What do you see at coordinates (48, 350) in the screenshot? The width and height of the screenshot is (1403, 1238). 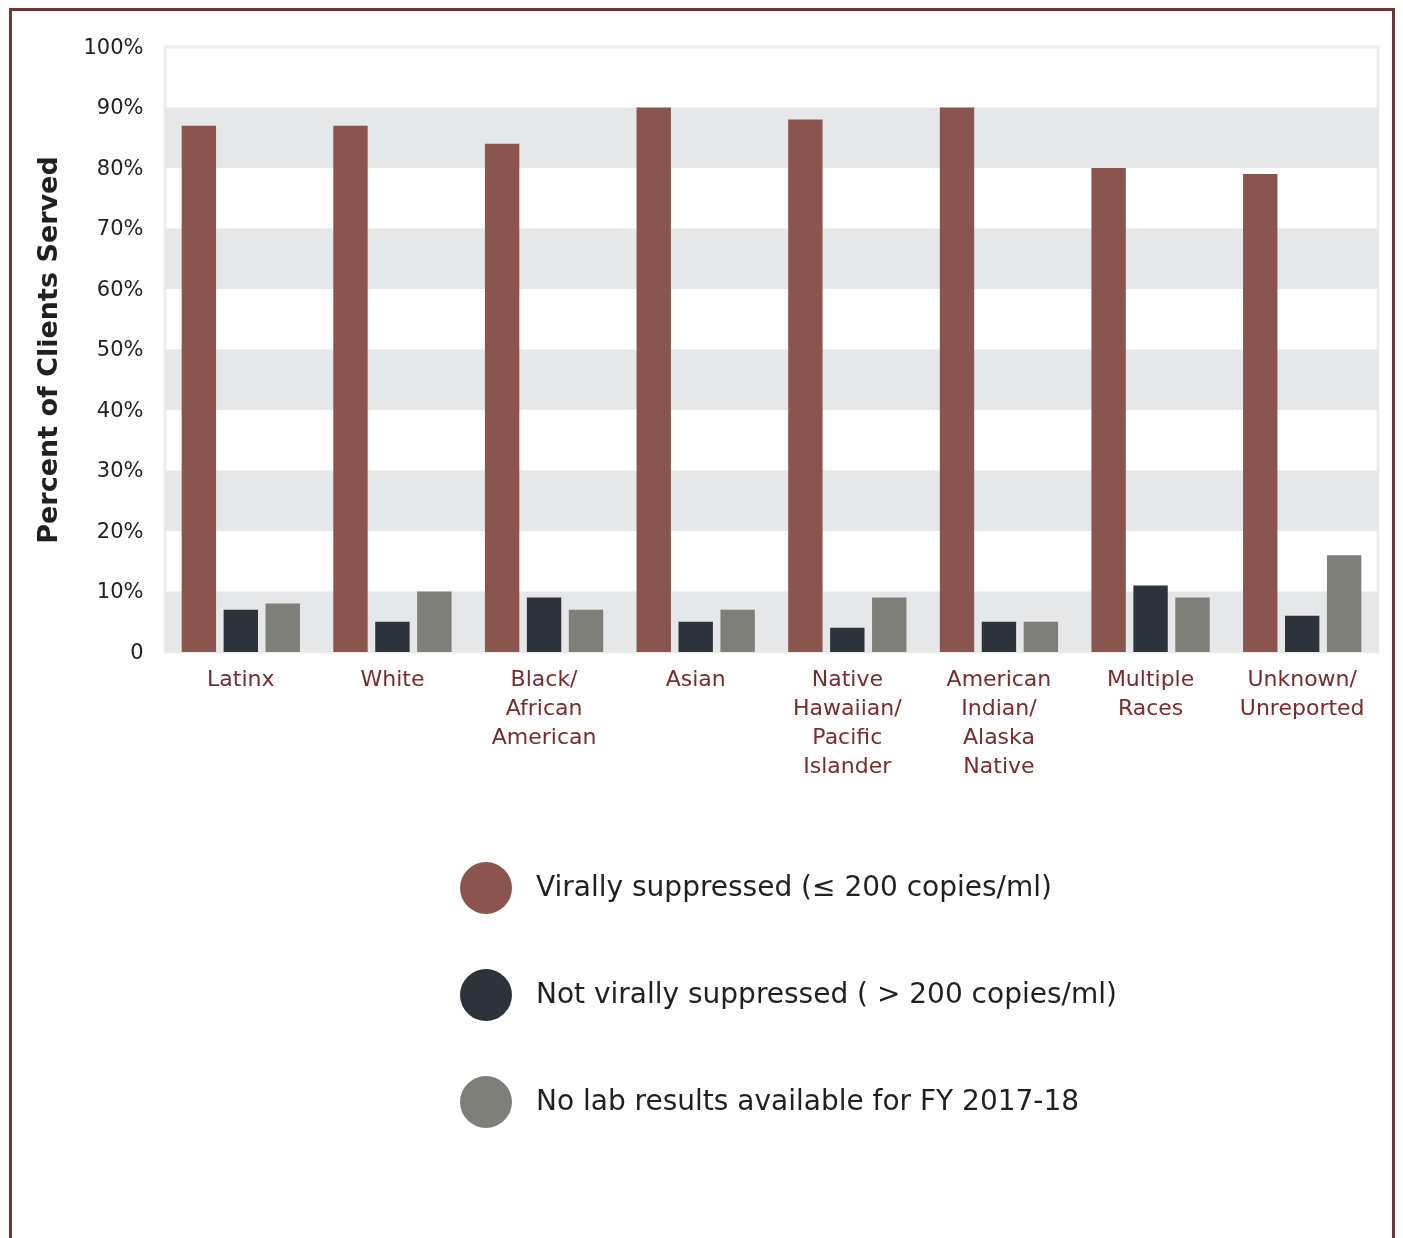 I see `y-axis-title: Percent of Clients Served` at bounding box center [48, 350].